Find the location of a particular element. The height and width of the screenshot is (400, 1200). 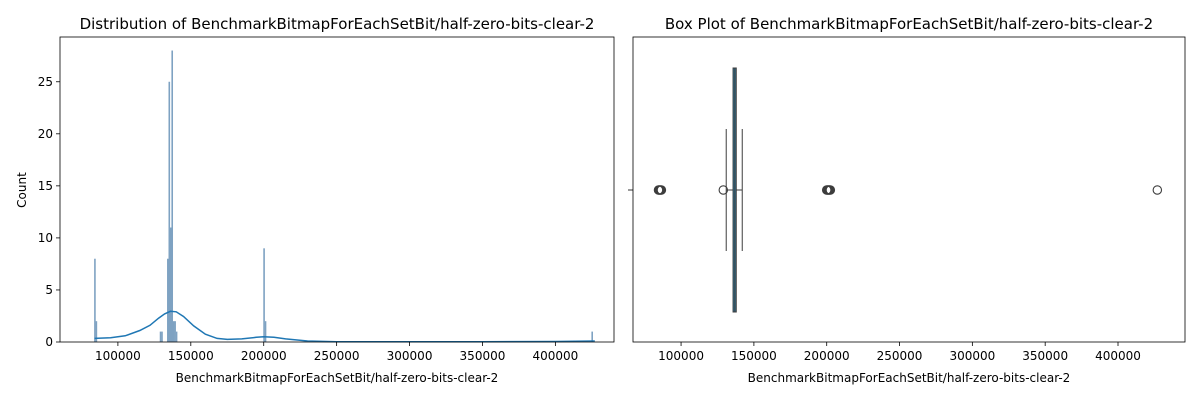

boxplot-x-tick-label: 300000 is located at coordinates (972, 356).